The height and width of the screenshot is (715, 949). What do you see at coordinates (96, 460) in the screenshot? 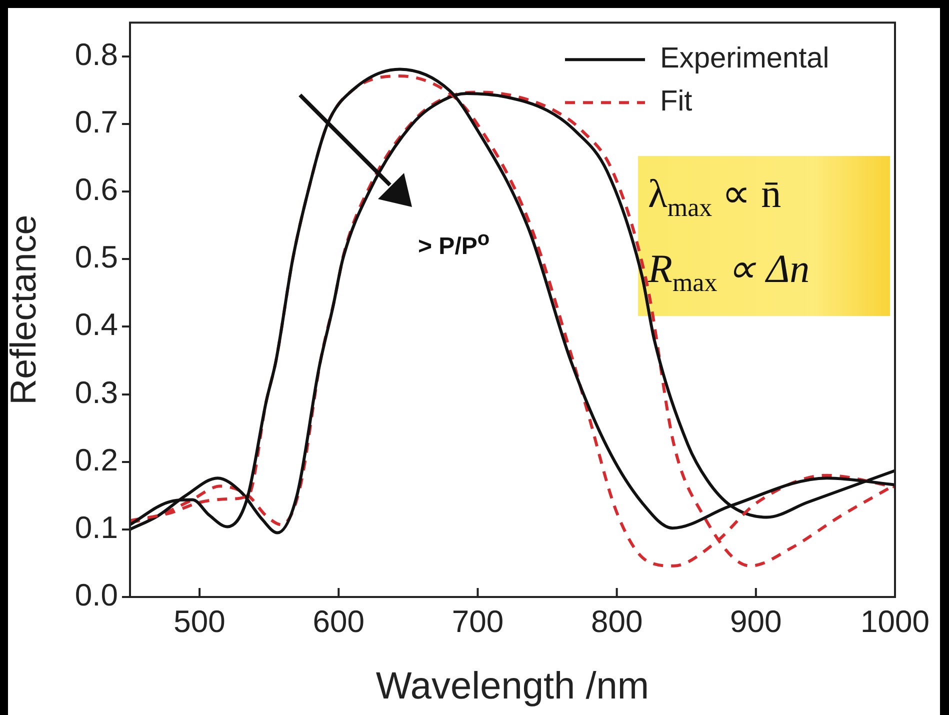
I see `y-tick-label: 0.2` at bounding box center [96, 460].